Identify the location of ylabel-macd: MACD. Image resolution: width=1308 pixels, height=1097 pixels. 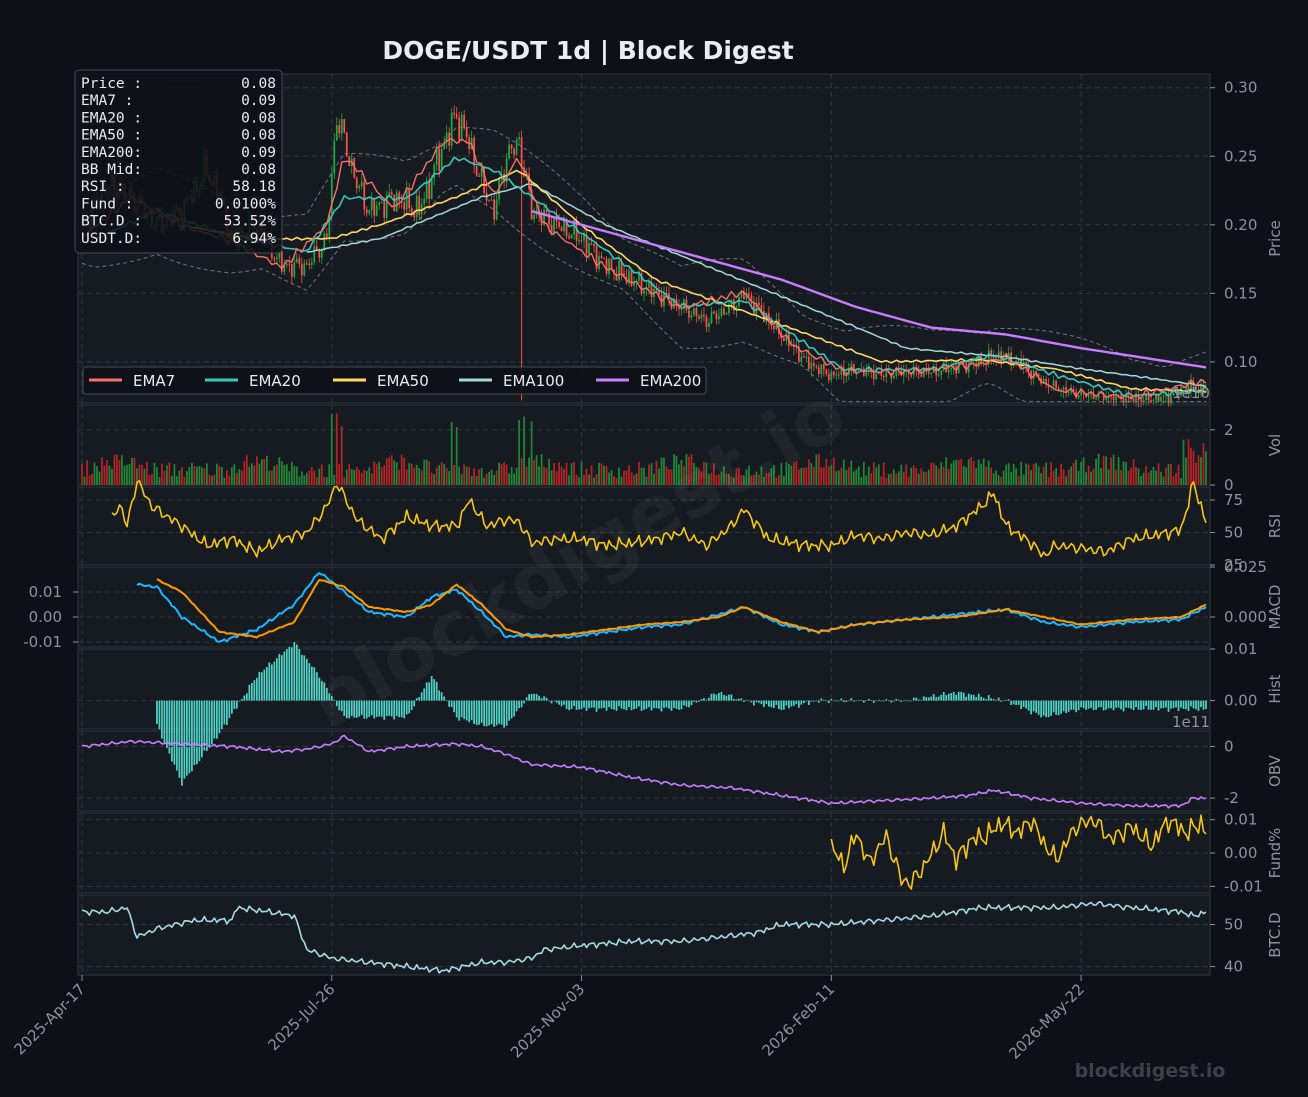
(1275, 607).